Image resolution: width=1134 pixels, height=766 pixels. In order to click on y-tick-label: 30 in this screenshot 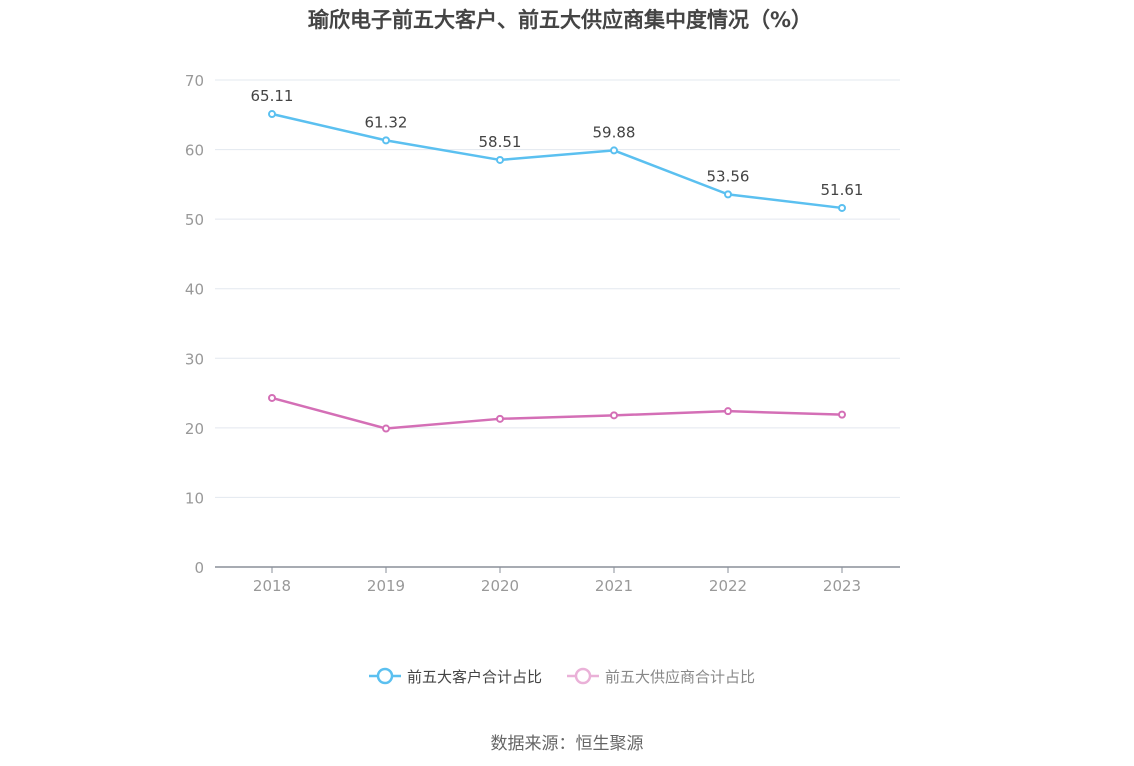, I will do `click(194, 359)`.